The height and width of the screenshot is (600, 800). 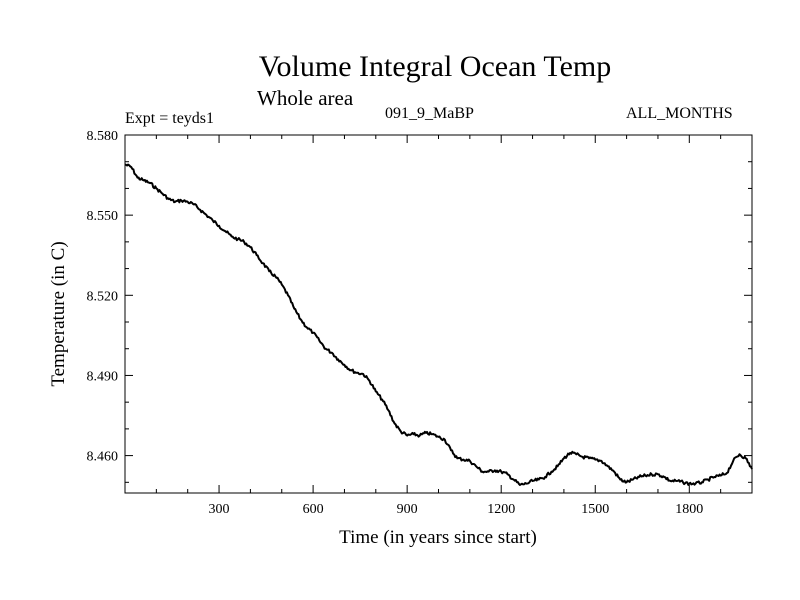 What do you see at coordinates (501, 509) in the screenshot?
I see `x-tick-label: 1200` at bounding box center [501, 509].